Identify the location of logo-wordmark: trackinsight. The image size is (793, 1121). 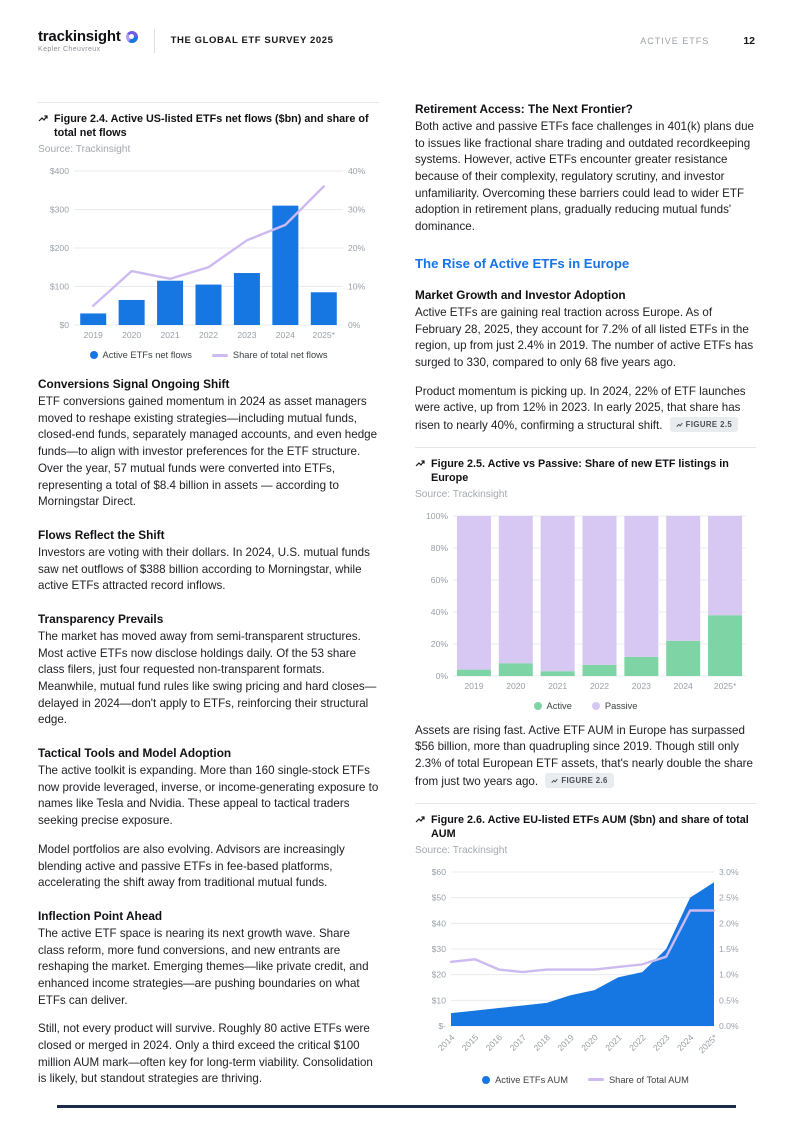
(79, 36).